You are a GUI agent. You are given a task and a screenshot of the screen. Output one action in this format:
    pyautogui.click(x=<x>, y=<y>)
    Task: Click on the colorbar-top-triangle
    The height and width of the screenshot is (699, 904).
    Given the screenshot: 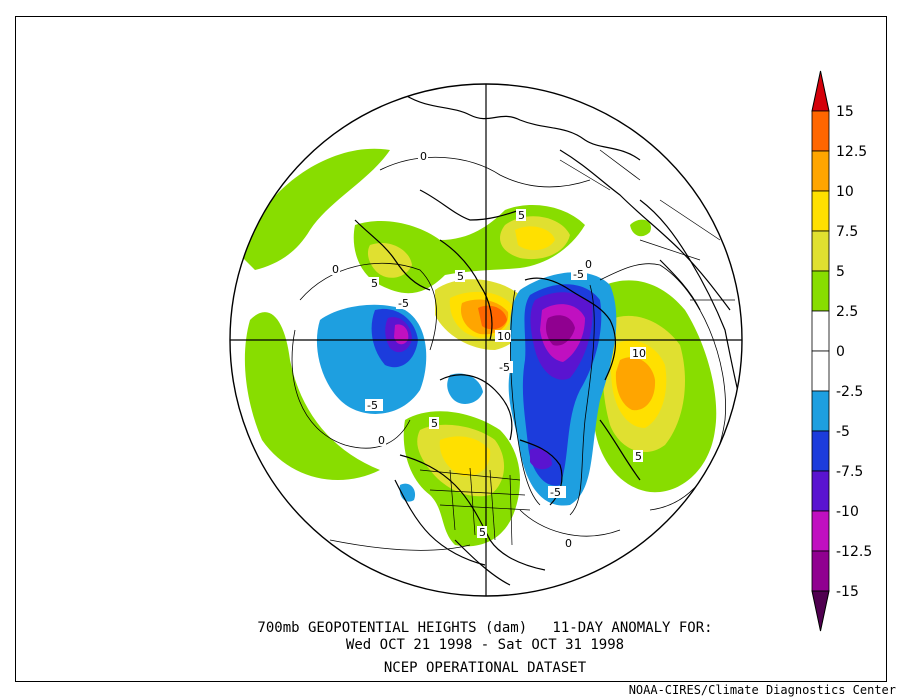 What is the action you would take?
    pyautogui.click(x=820, y=91)
    